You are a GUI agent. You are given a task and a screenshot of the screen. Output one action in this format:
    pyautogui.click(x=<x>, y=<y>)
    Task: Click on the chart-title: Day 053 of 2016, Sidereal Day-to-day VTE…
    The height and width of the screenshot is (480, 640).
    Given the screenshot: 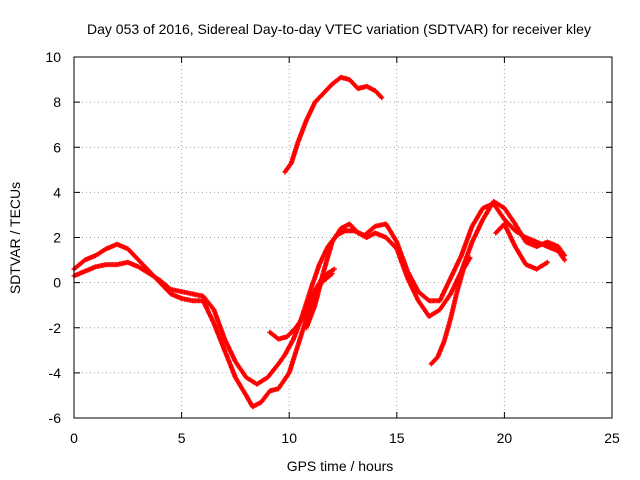 What is the action you would take?
    pyautogui.click(x=339, y=29)
    